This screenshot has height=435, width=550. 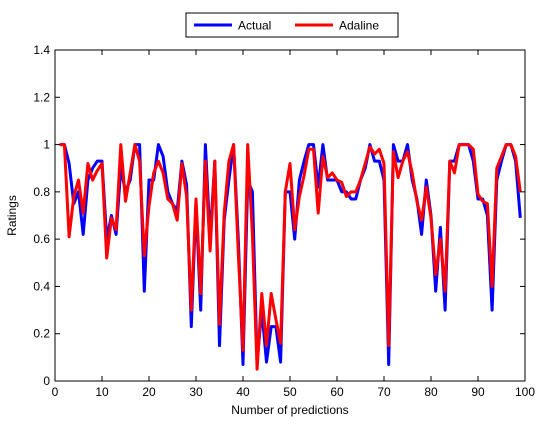 I want to click on y-tick-label: 1.2, so click(x=41, y=97).